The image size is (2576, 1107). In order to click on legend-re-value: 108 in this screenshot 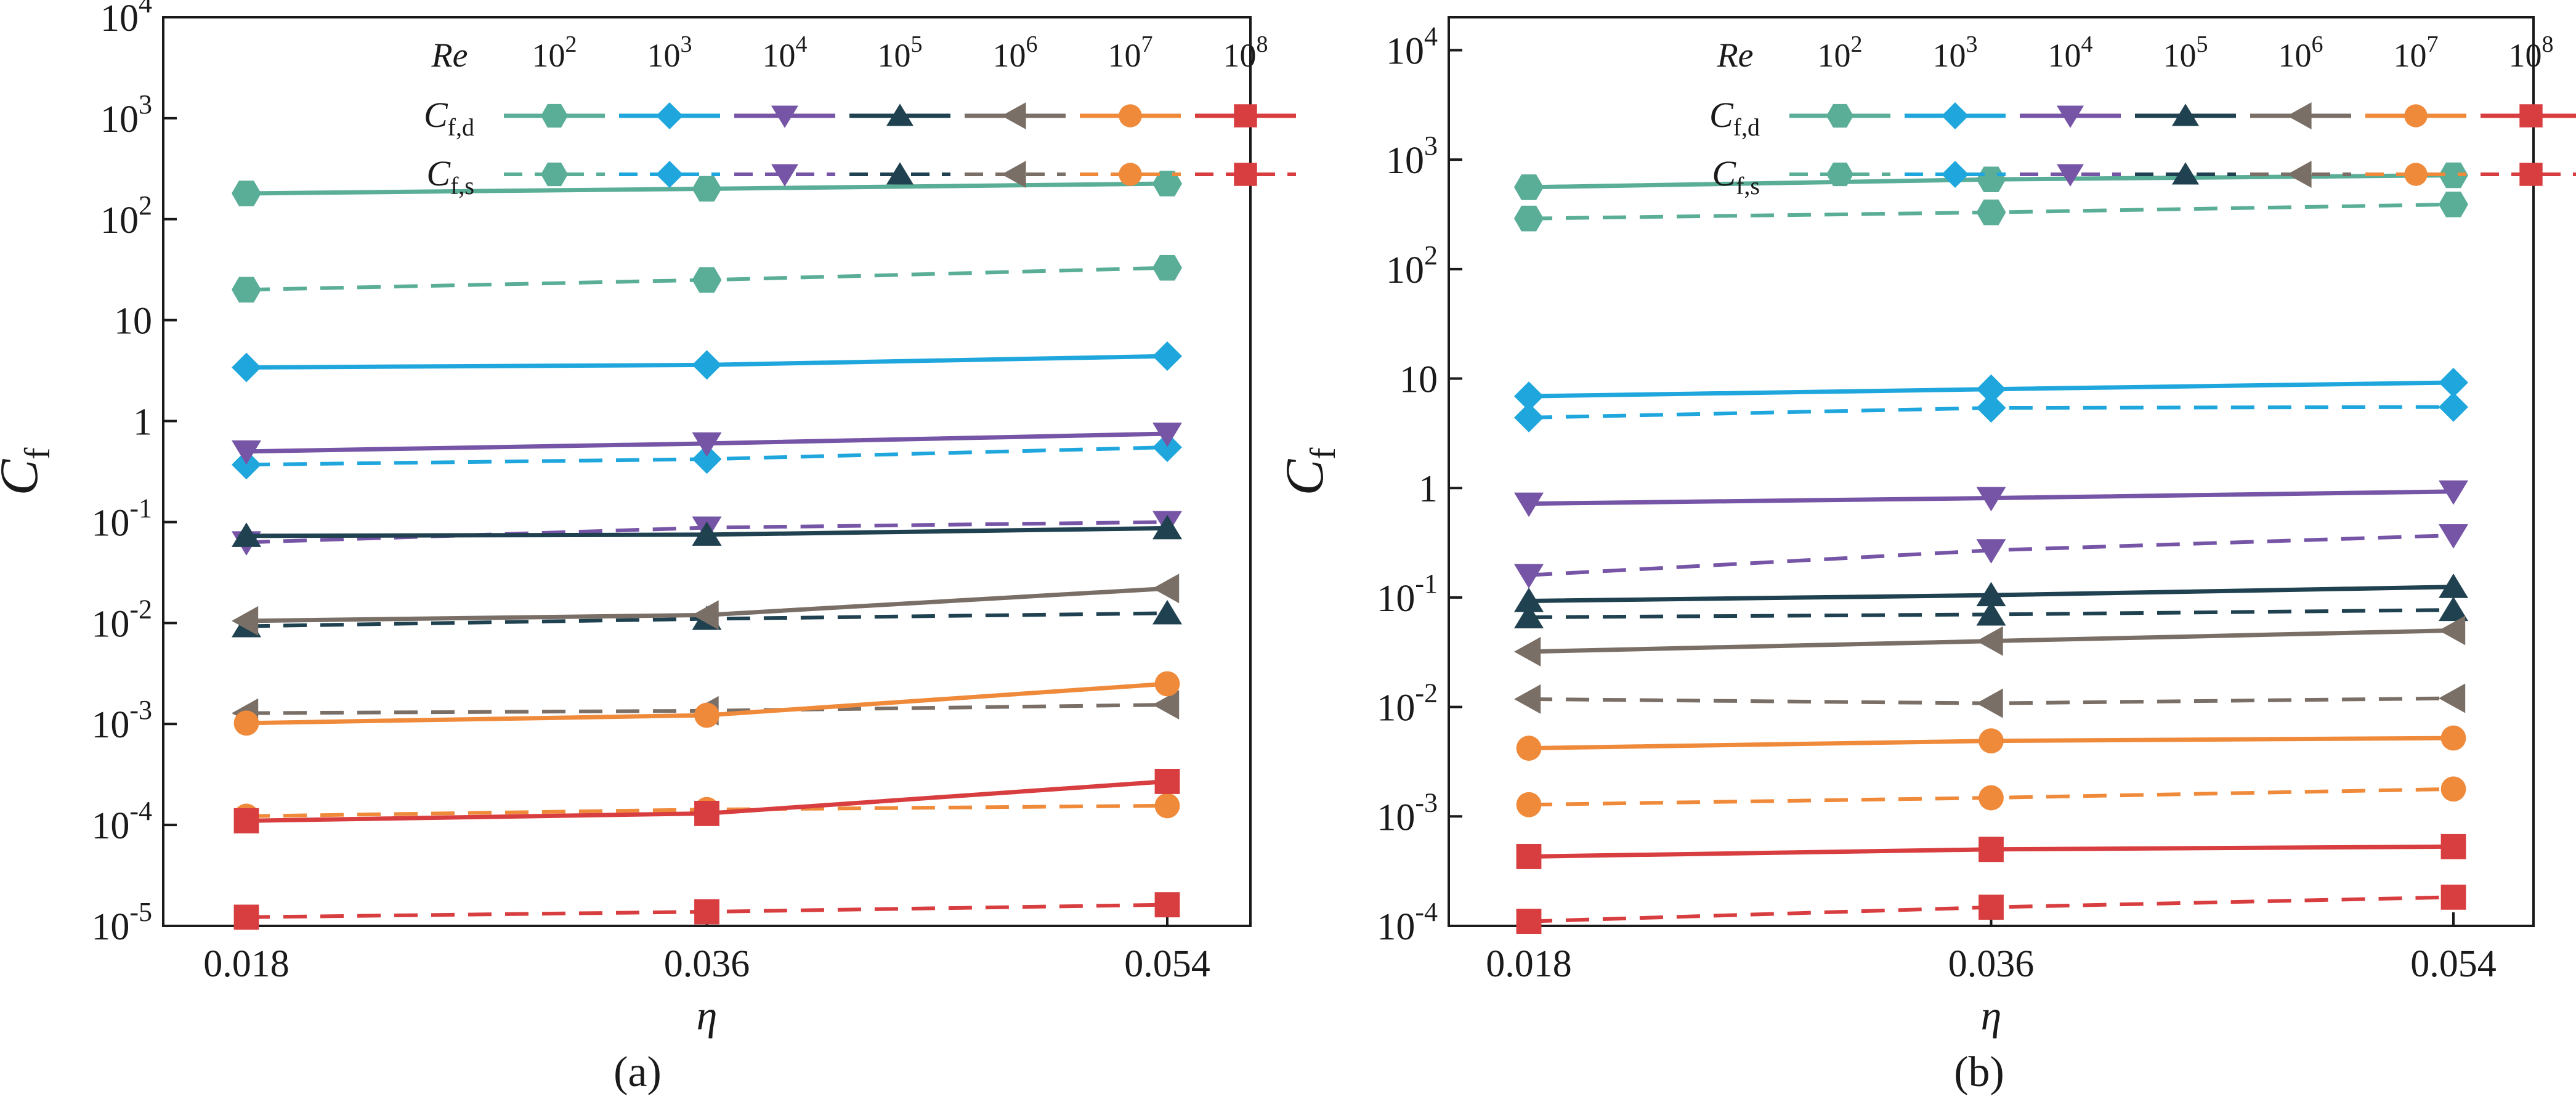, I will do `click(1245, 53)`.